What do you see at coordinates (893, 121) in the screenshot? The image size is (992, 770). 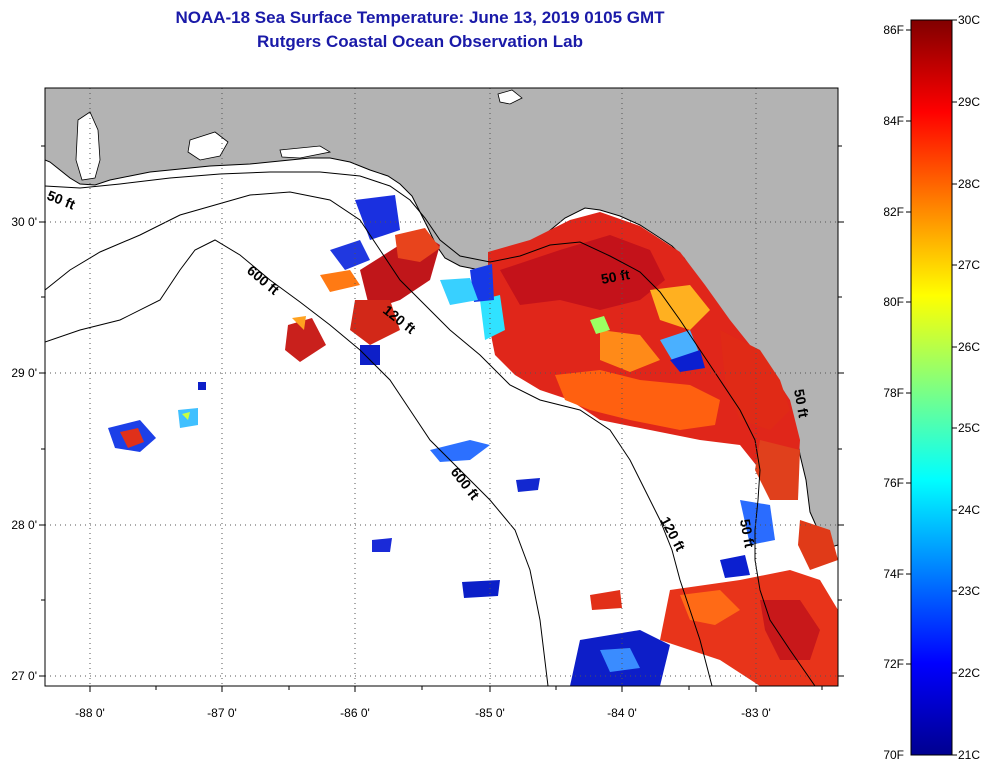 I see `colorbar-f-label: 84F` at bounding box center [893, 121].